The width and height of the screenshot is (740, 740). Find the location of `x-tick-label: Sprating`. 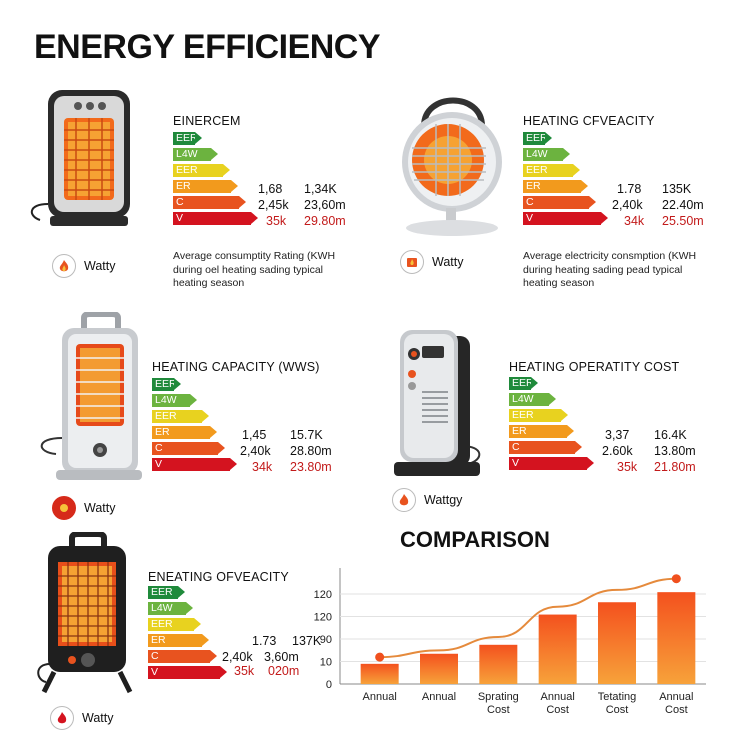

x-tick-label: Sprating is located at coordinates (498, 697).